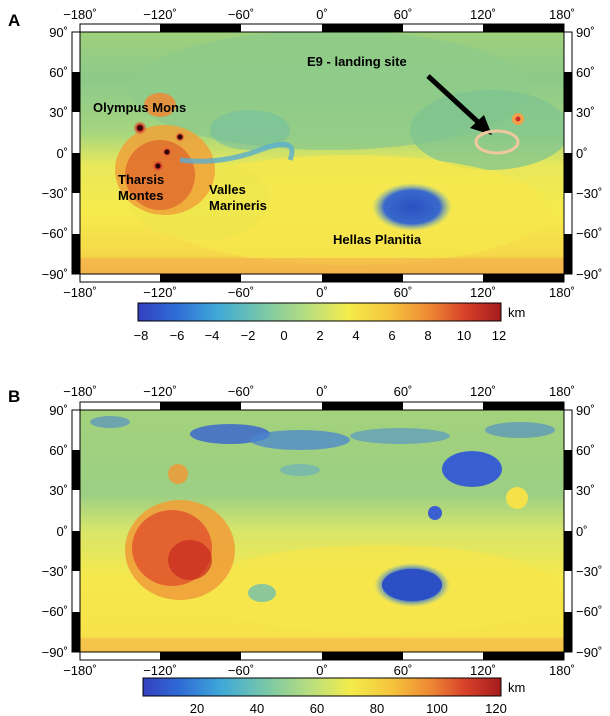  Describe the element at coordinates (589, 652) in the screenshot. I see `y-tick-b-right-6: −90˚` at that location.